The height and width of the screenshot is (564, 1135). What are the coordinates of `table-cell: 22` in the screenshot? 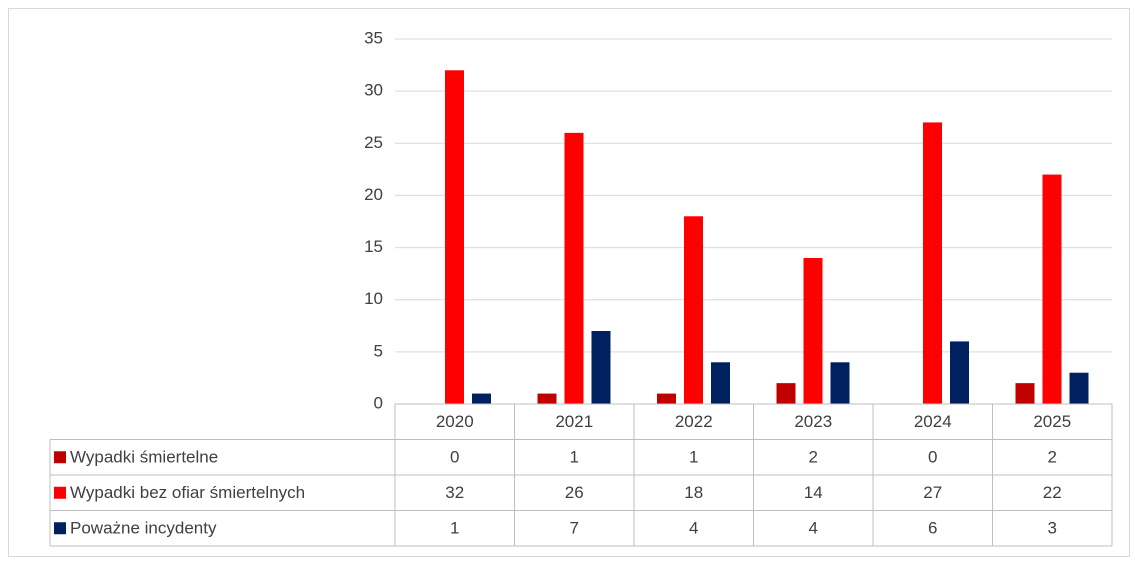 It's located at (1052, 492).